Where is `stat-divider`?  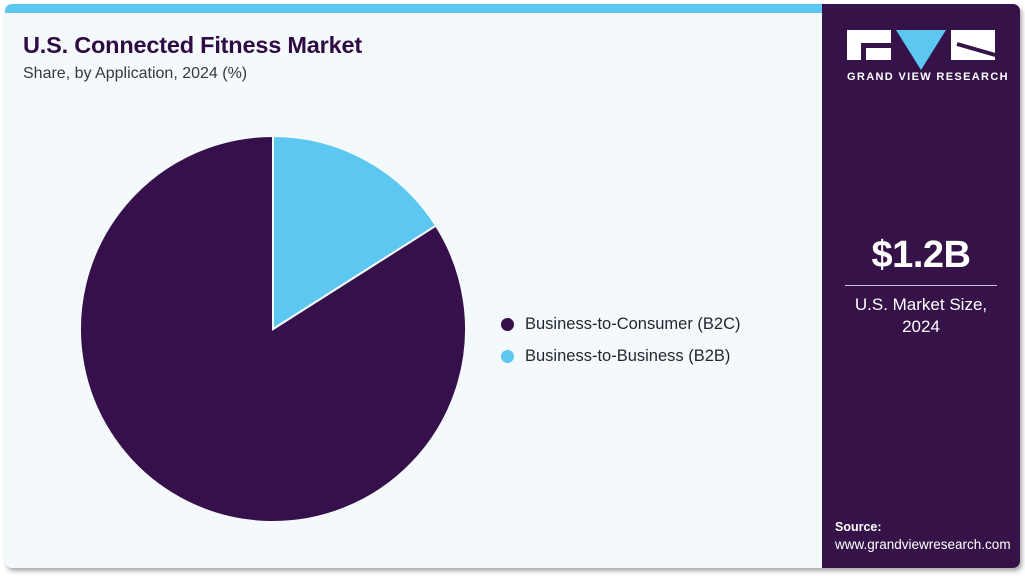 stat-divider is located at coordinates (921, 285).